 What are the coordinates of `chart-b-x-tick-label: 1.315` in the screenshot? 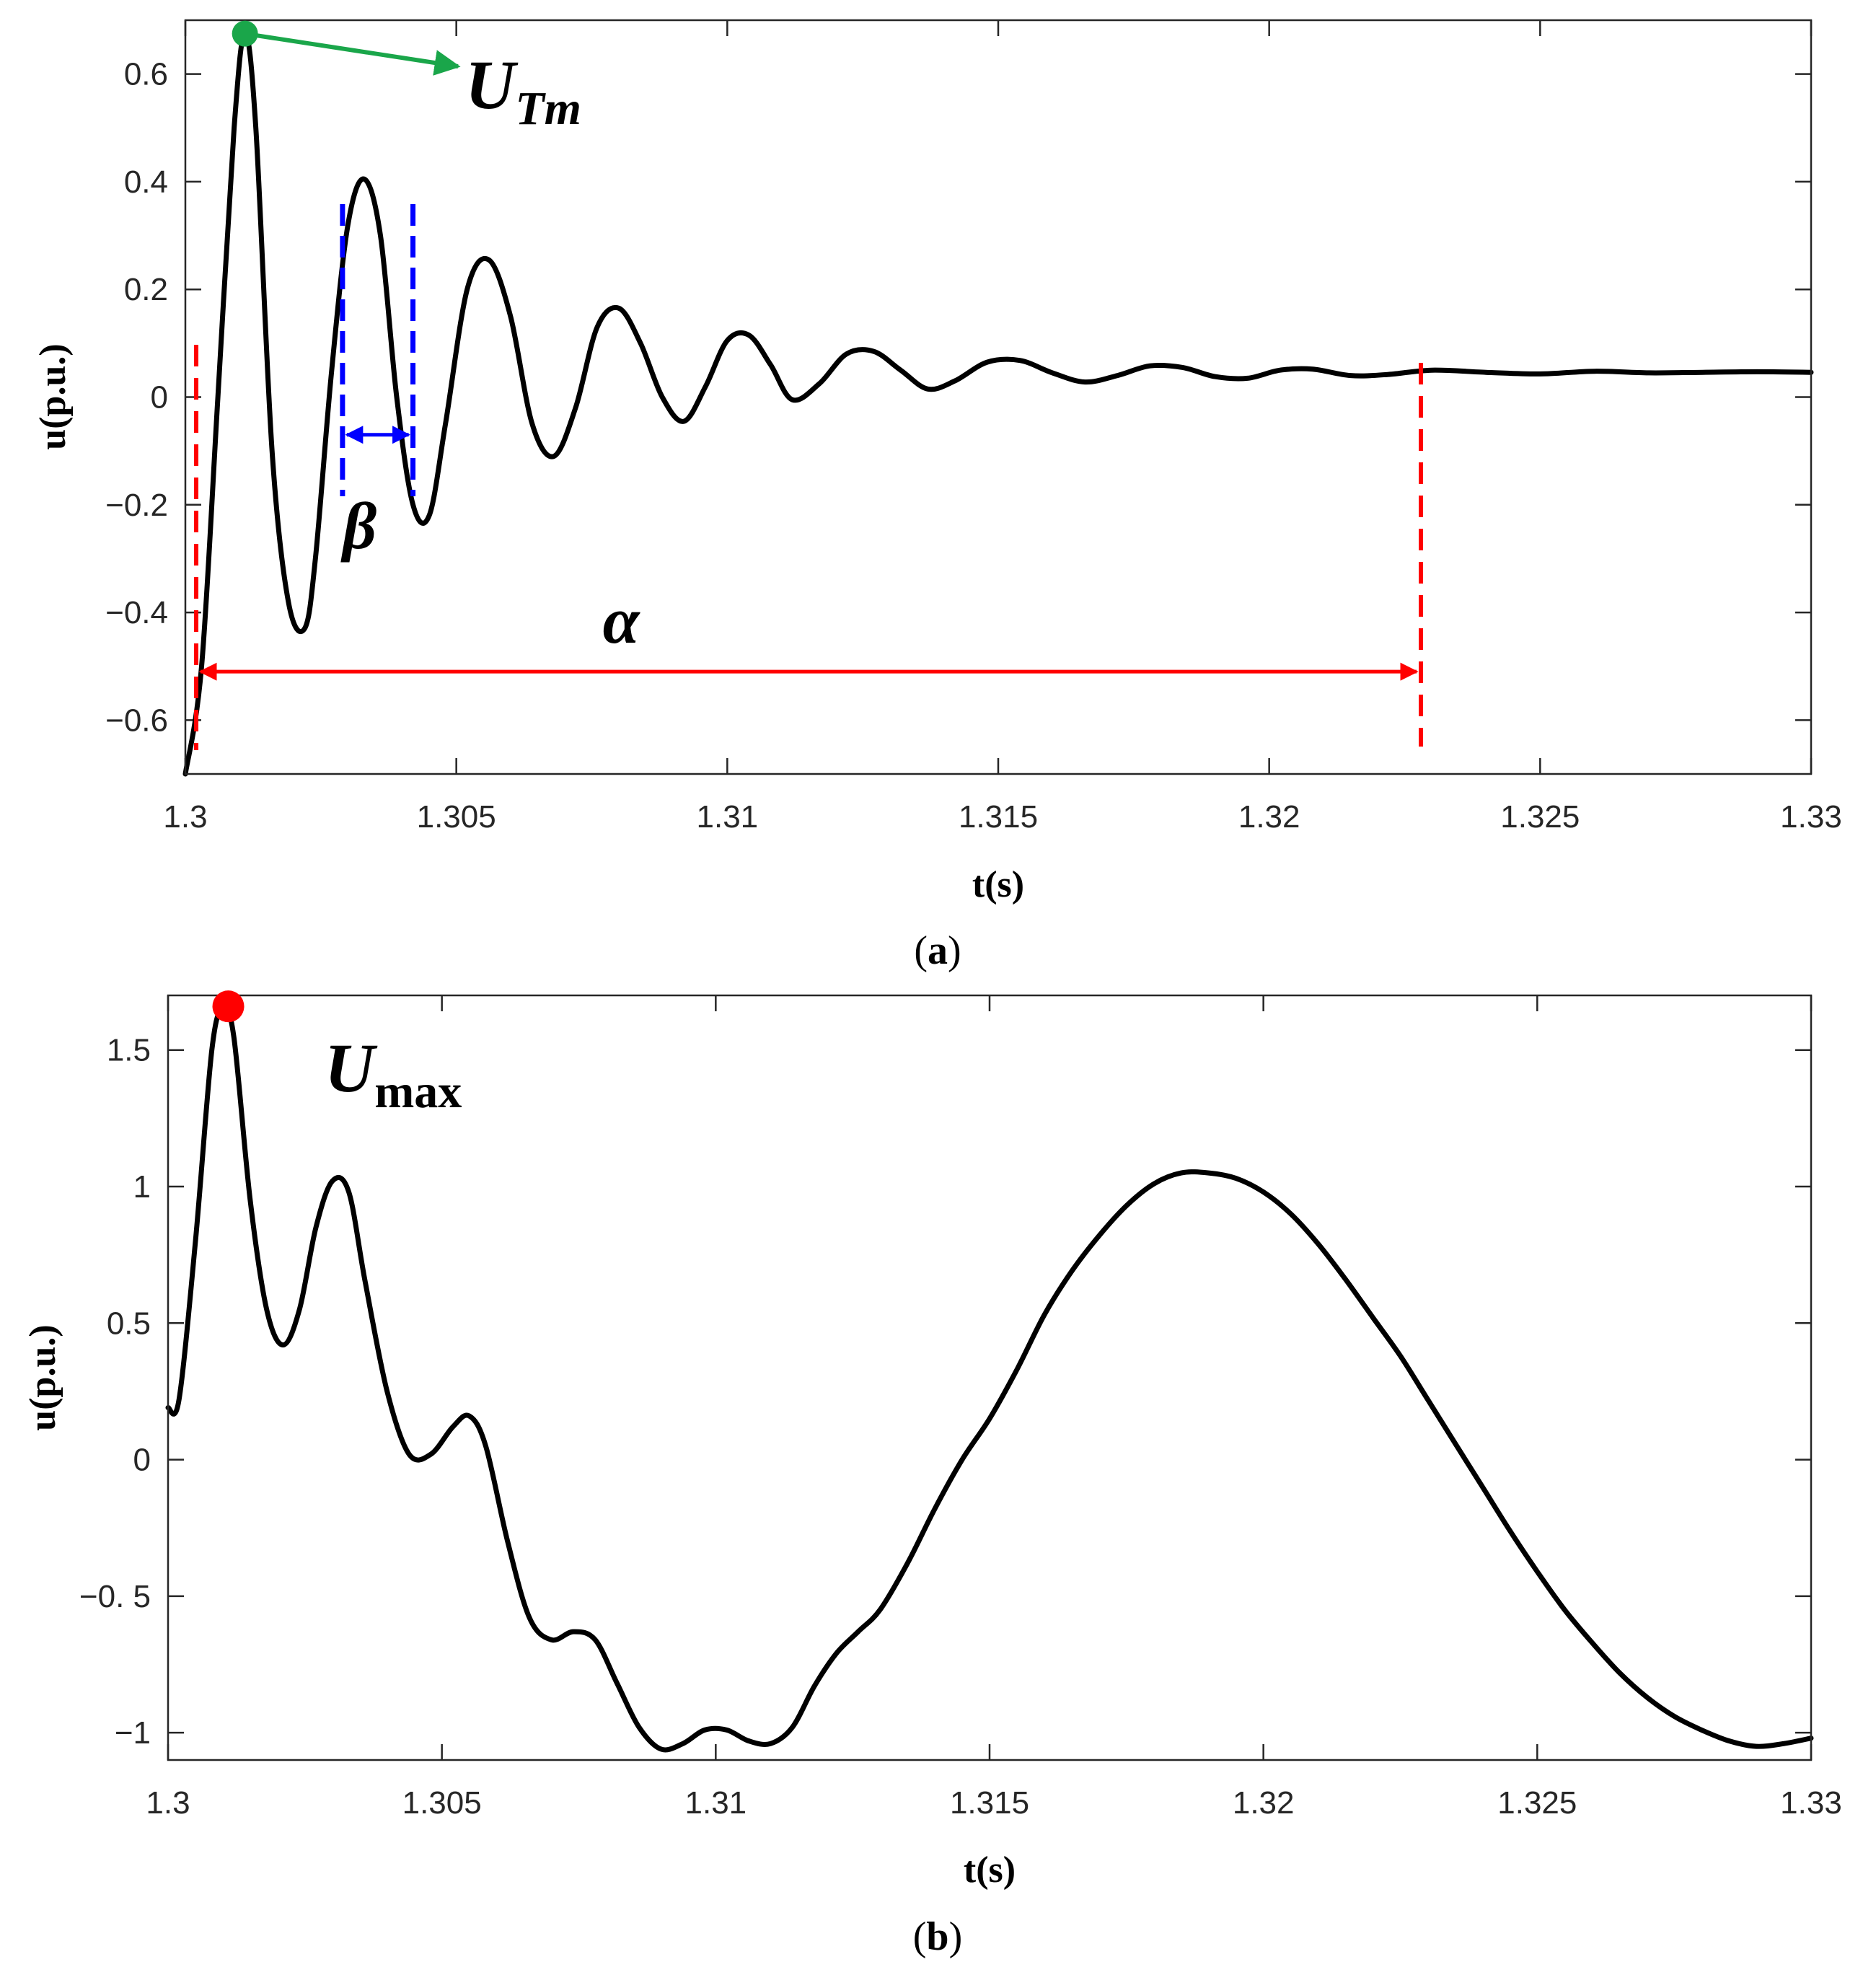 It's located at (990, 1803).